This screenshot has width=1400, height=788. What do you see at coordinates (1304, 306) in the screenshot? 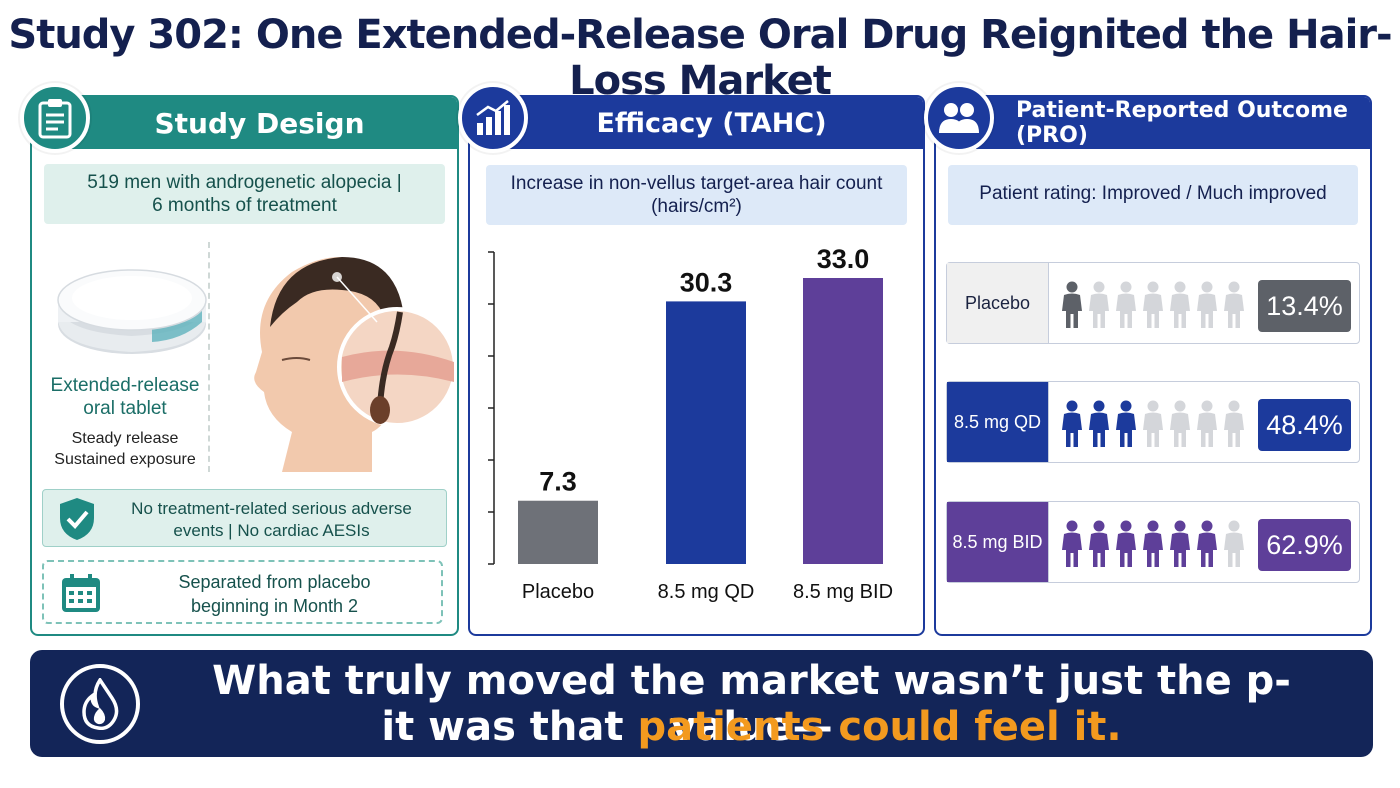
I see `pro-percentage: 13.4%` at bounding box center [1304, 306].